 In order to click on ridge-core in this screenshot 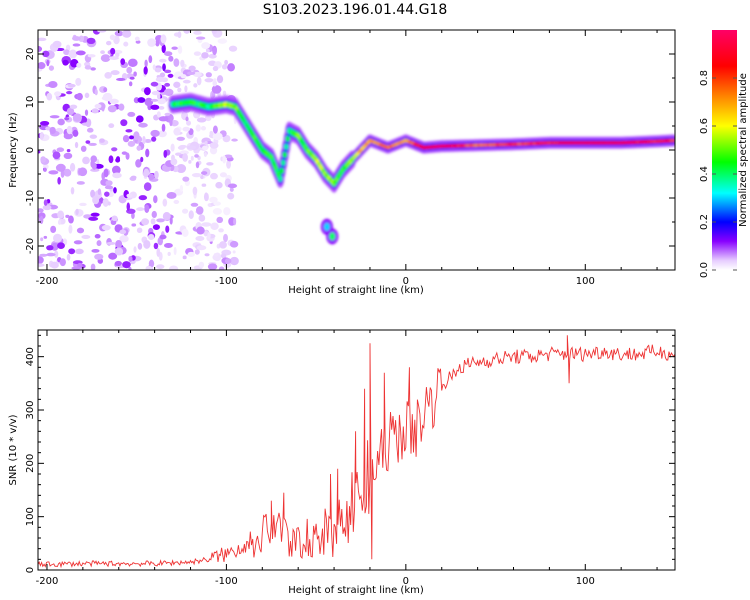, I will do `click(287, 138)`.